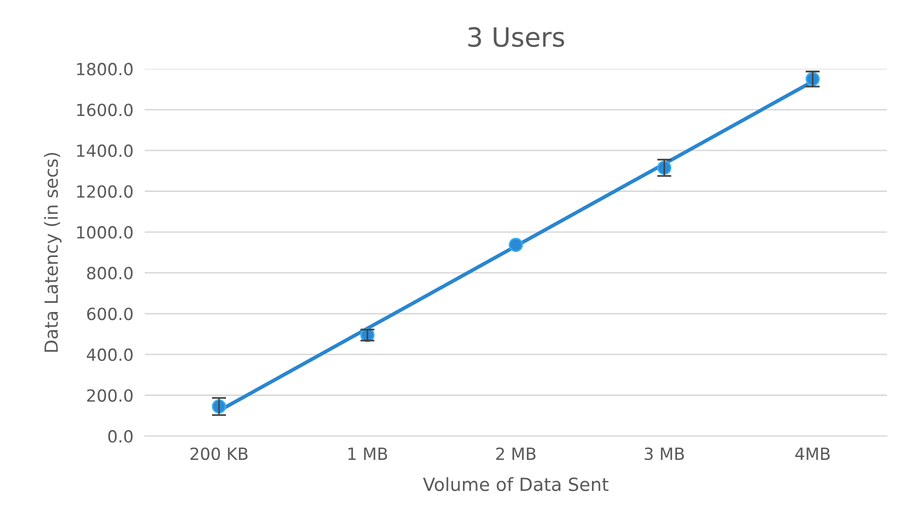  I want to click on x-tick-label: 200 KB, so click(219, 453).